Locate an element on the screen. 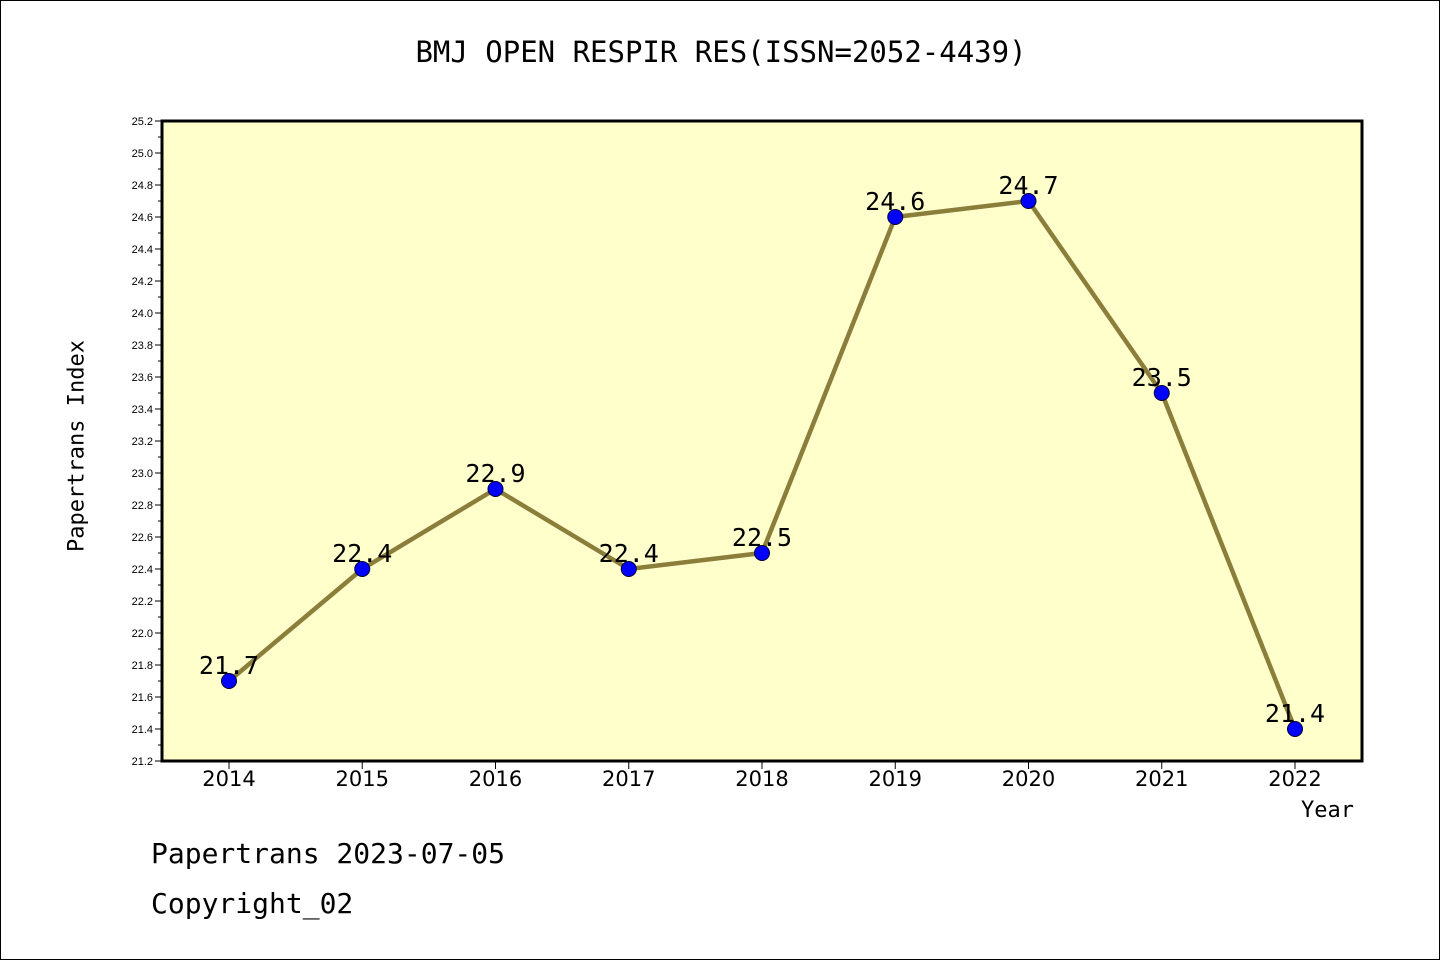 The height and width of the screenshot is (960, 1440). x-tick-label: 2022 is located at coordinates (1294, 779).